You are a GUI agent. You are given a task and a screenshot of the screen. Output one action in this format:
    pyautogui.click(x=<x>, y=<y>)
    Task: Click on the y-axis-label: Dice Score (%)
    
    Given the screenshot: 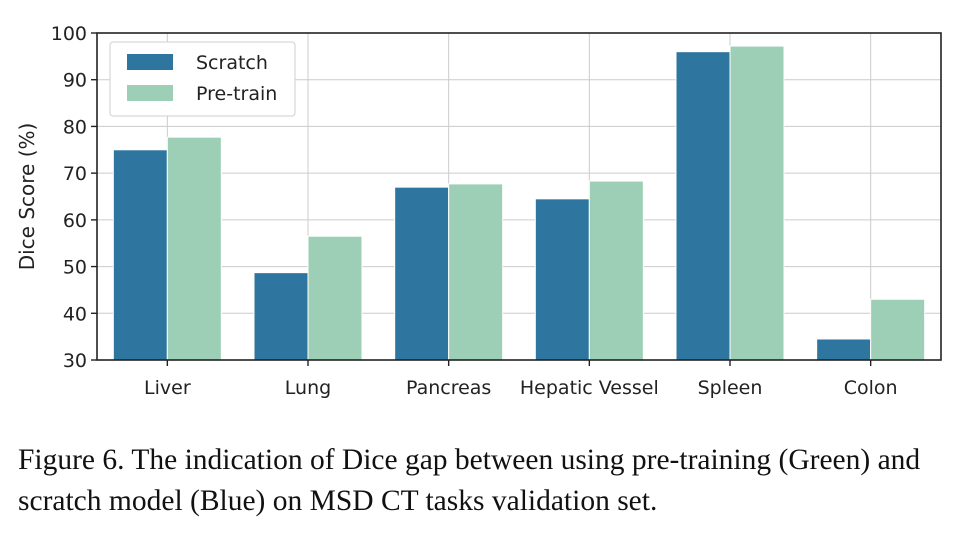 What is the action you would take?
    pyautogui.click(x=27, y=197)
    